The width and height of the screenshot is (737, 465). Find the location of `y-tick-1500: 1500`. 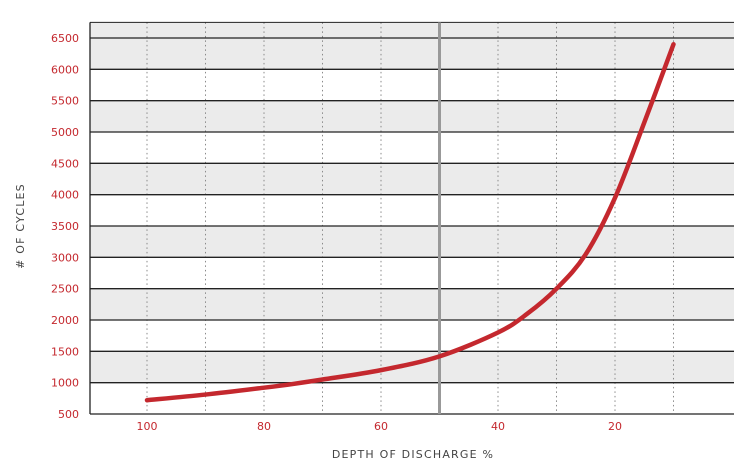

y-tick-1500: 1500 is located at coordinates (65, 351).